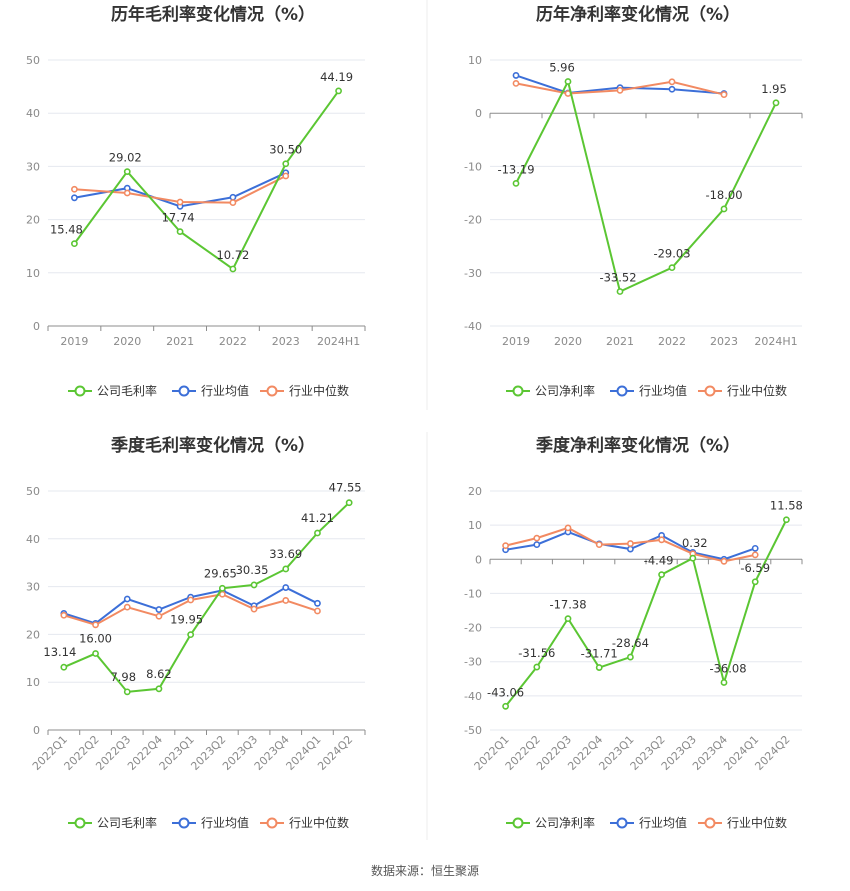 The height and width of the screenshot is (891, 850). What do you see at coordinates (213, 445) in the screenshot?
I see `chart-title: 季度毛利率变化情况（%）` at bounding box center [213, 445].